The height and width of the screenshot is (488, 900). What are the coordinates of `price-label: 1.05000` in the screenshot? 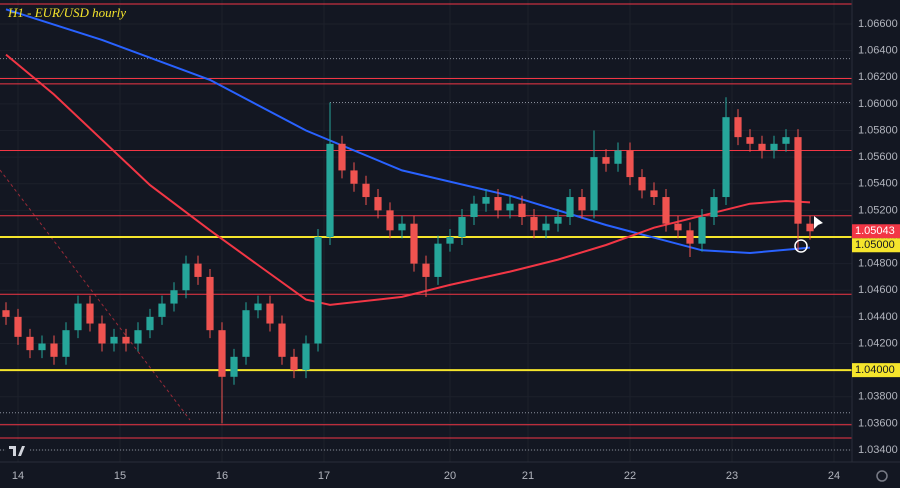 It's located at (875, 245).